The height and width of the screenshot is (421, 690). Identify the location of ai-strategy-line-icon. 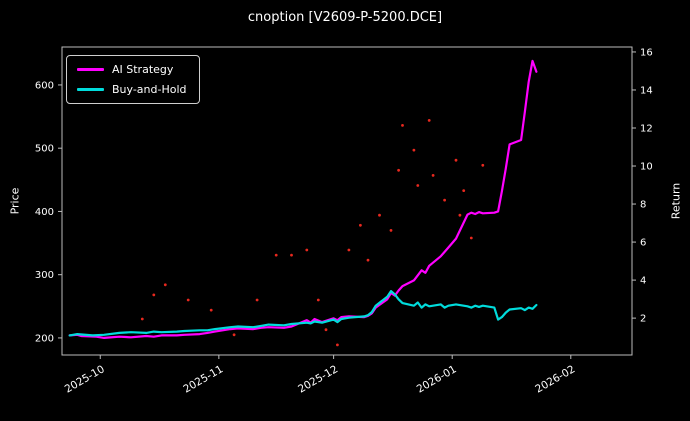
(90, 69).